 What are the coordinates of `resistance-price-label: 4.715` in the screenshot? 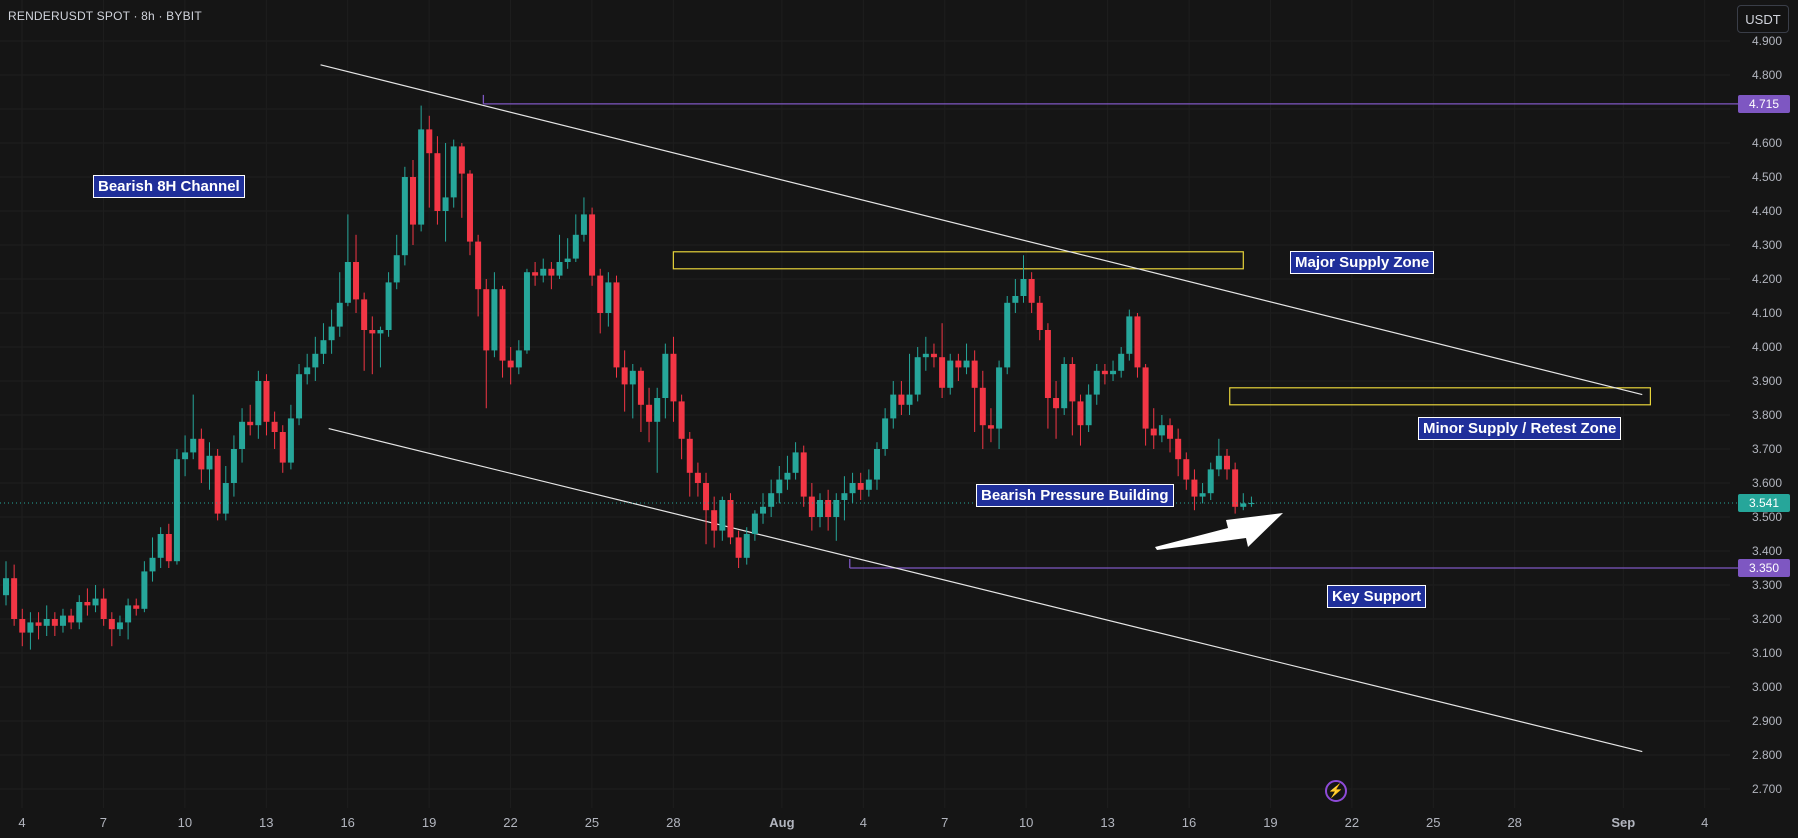 It's located at (1764, 103).